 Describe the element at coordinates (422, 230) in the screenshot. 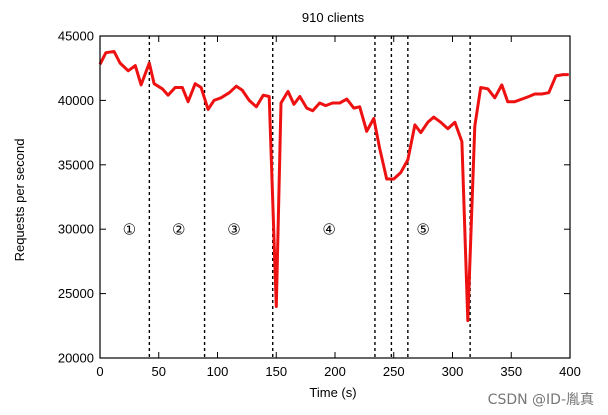

I see `phase-marker: ⑤` at that location.